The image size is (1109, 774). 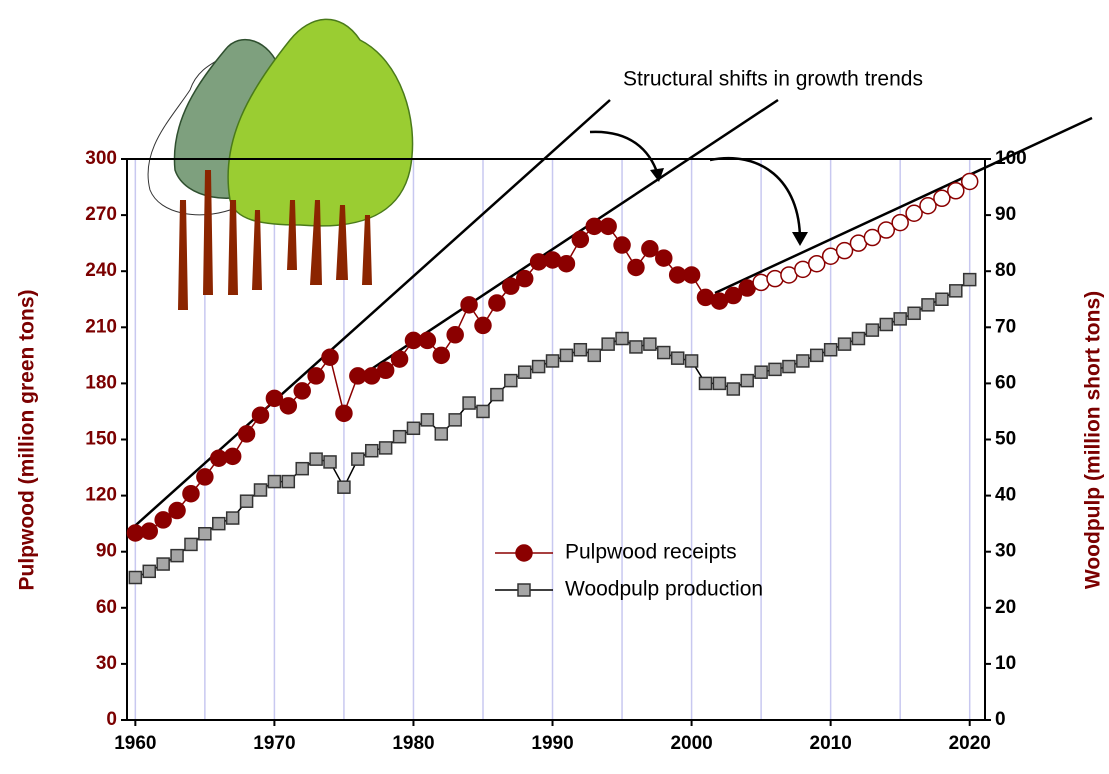 What do you see at coordinates (101, 270) in the screenshot?
I see `y-tick-label: 240` at bounding box center [101, 270].